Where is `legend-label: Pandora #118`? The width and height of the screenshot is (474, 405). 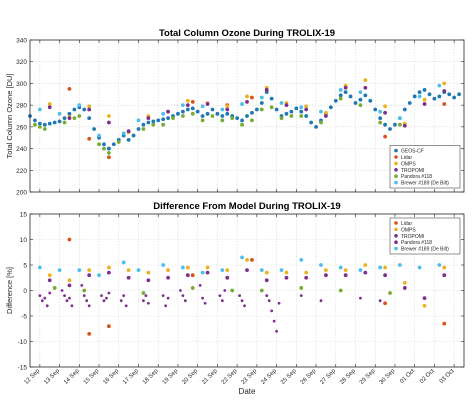
legend-label: Pandora #118 is located at coordinates (416, 177).